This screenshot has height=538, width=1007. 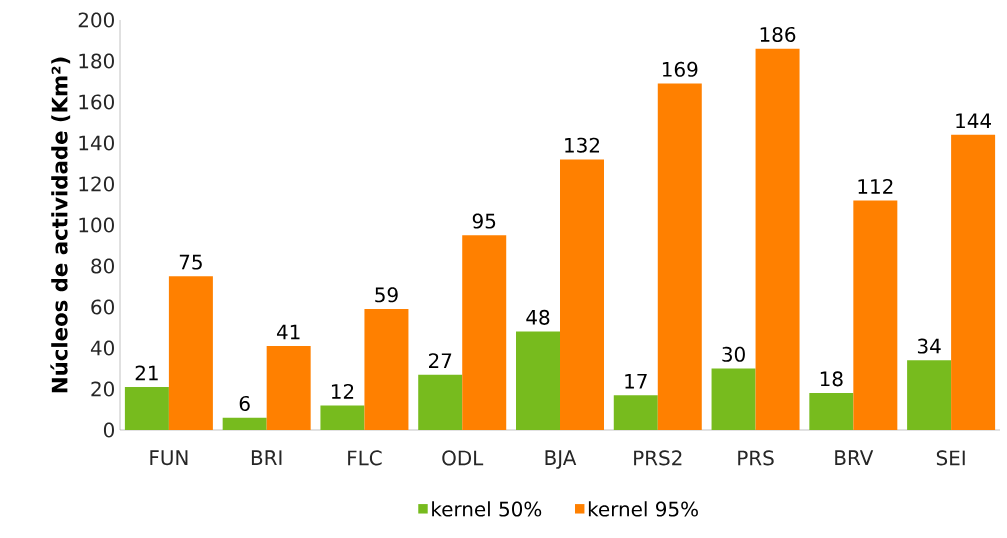 I want to click on y-tick-label: 80, so click(x=102, y=266).